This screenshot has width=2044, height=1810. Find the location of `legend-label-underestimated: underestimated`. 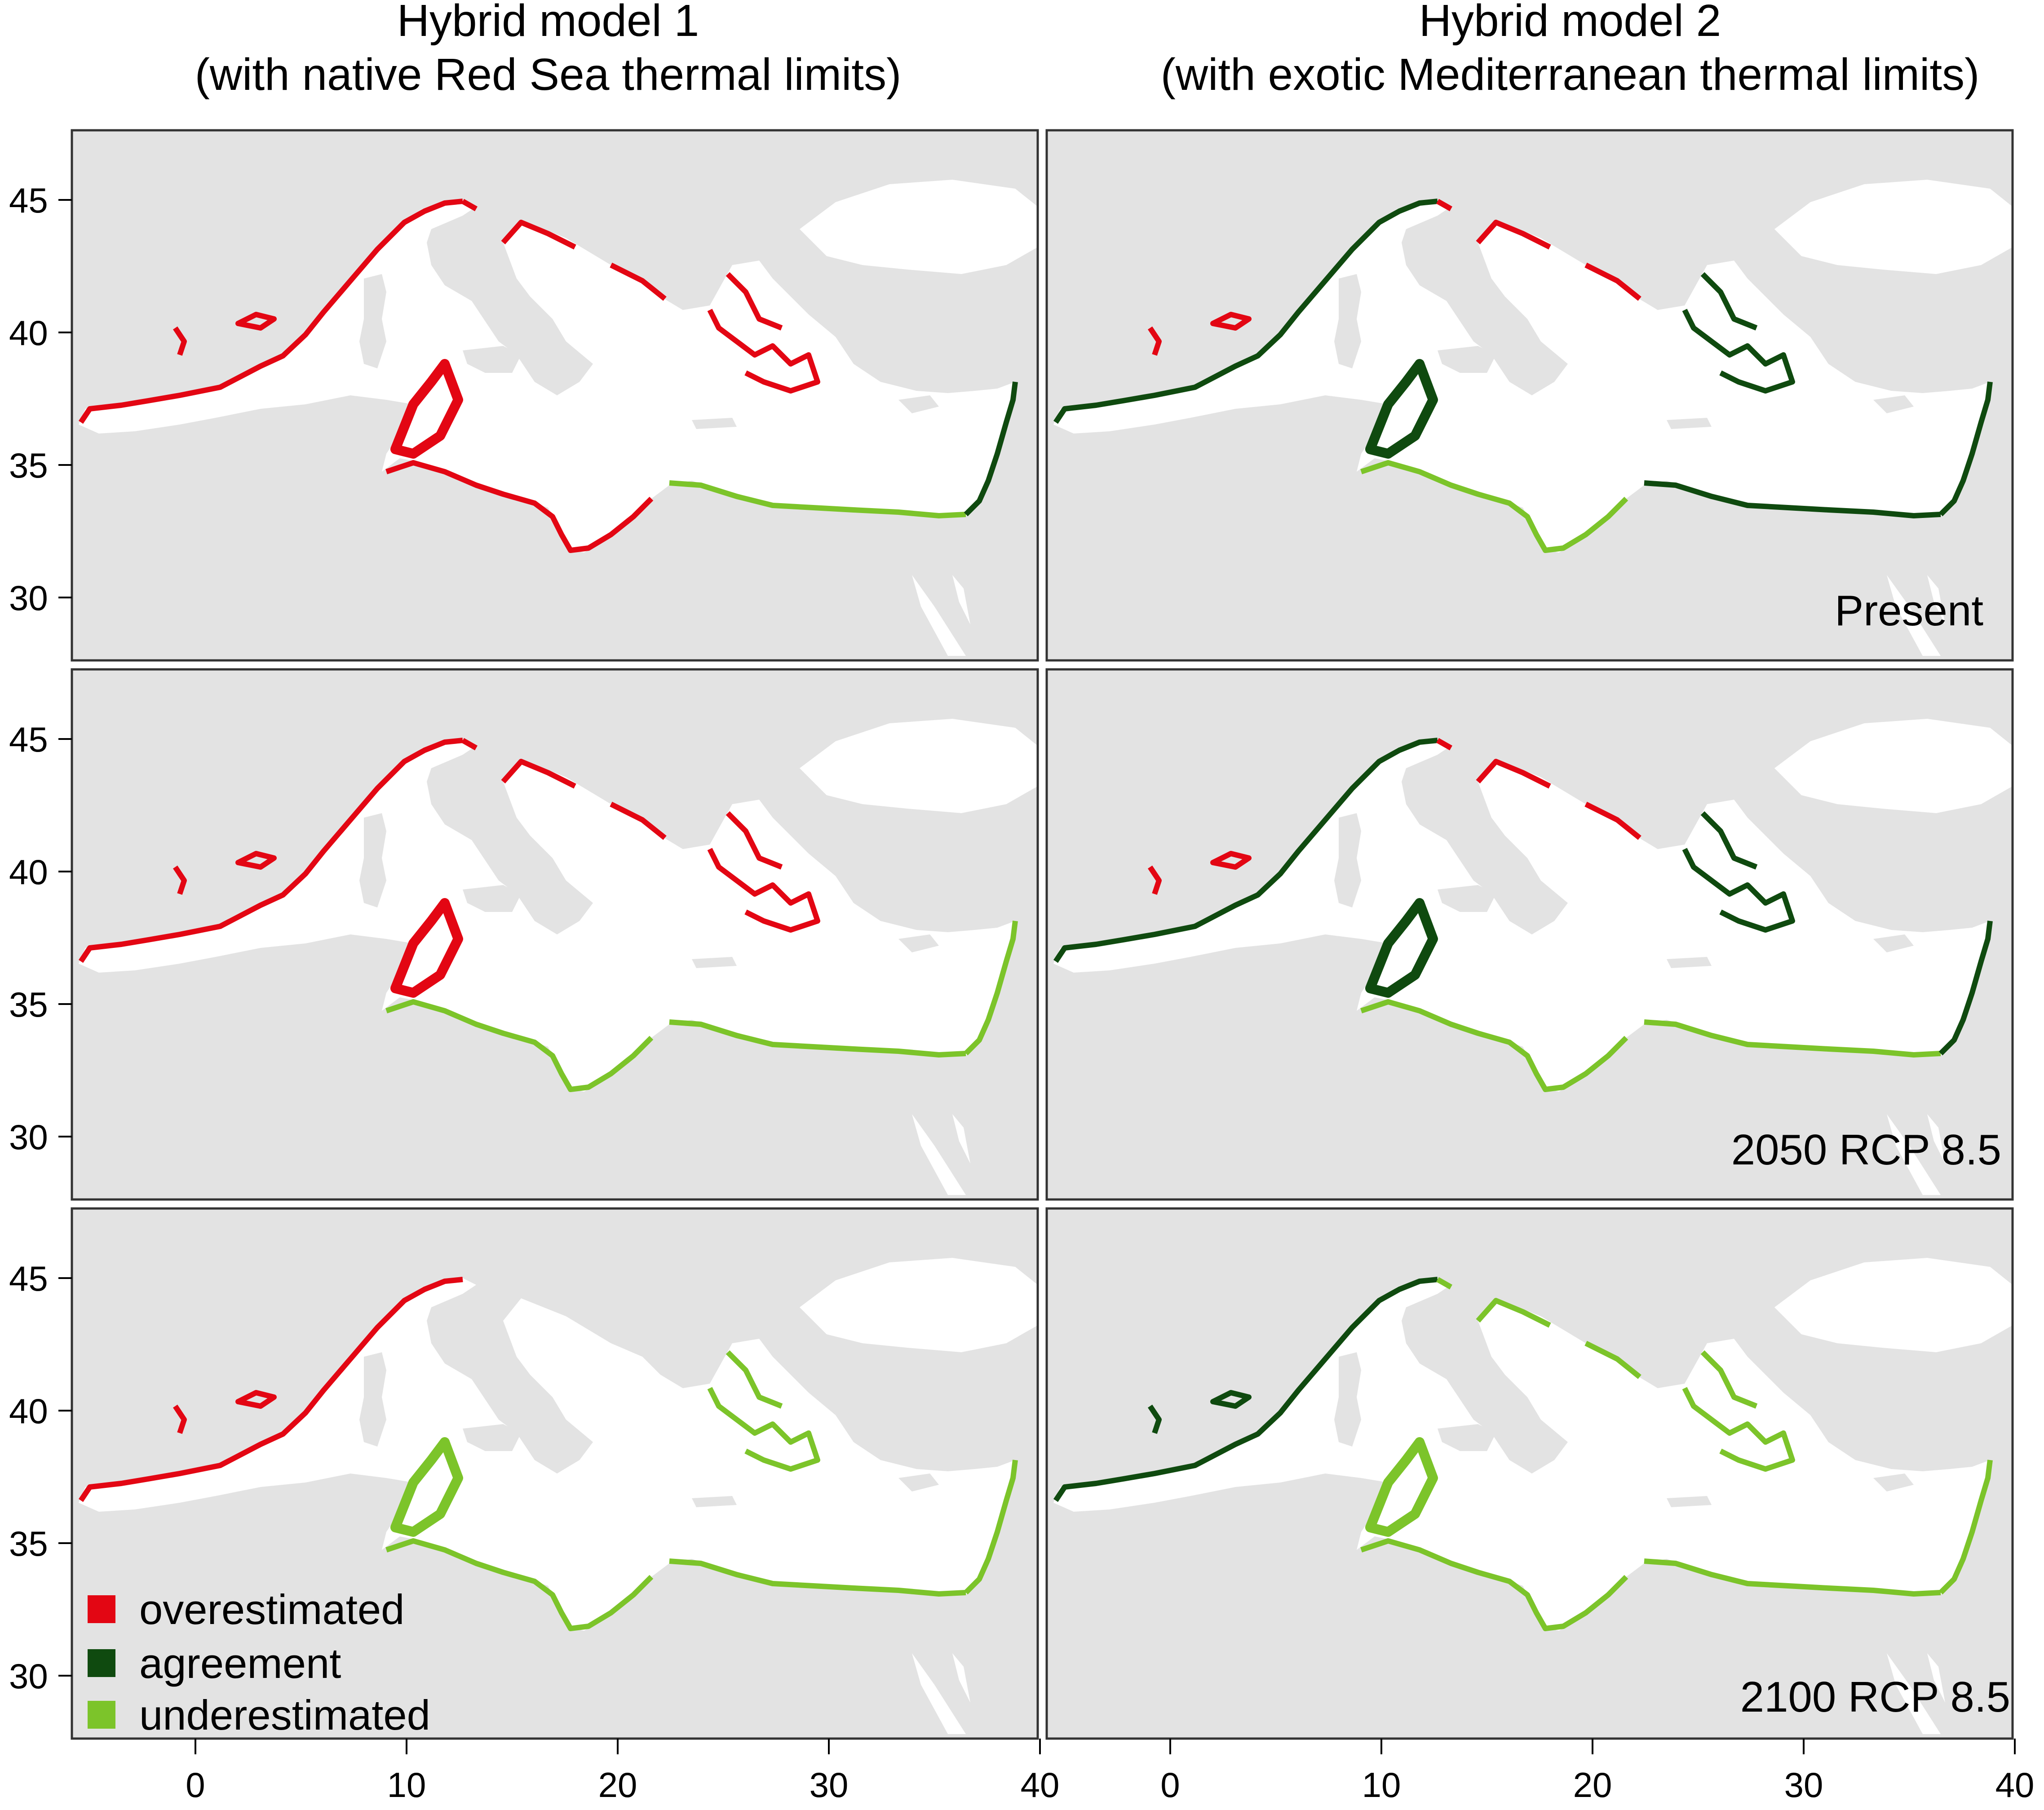

legend-label-underestimated: underestimated is located at coordinates (284, 1715).